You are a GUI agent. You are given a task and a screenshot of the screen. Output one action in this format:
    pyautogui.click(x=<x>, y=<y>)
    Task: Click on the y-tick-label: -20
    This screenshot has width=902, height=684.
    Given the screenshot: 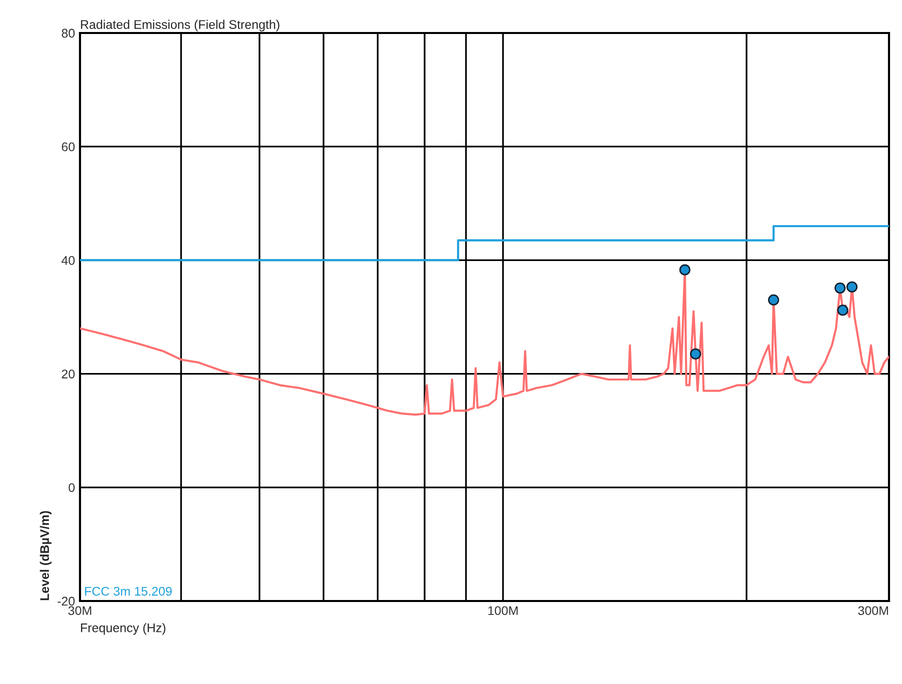 What is the action you would take?
    pyautogui.click(x=66, y=601)
    